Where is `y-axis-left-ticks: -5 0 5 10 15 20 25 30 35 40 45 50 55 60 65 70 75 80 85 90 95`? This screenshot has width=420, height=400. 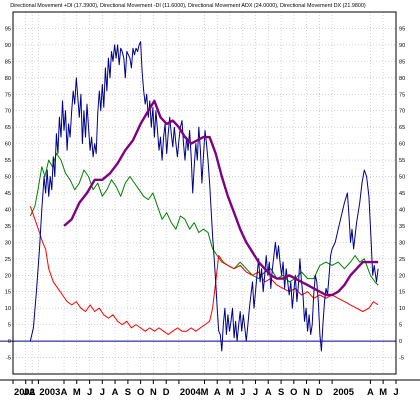 y-axis-left-ticks: -5 0 5 10 15 20 25 30 35 40 45 50 55 60 65 70 75 80 85 90 95 is located at coordinates (8, 193).